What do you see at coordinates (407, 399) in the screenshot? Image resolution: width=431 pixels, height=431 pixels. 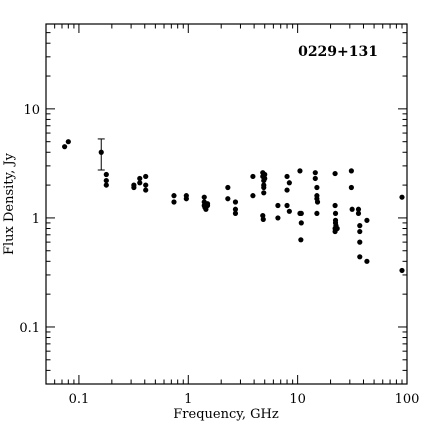 I see `x-tick-label: 100` at bounding box center [407, 399].